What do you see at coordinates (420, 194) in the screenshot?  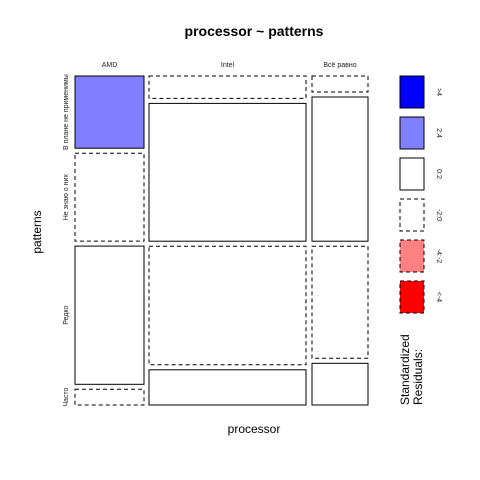 I see `legend: >4 2:4 0:2 -2:0 -4:-2 <-4` at bounding box center [420, 194].